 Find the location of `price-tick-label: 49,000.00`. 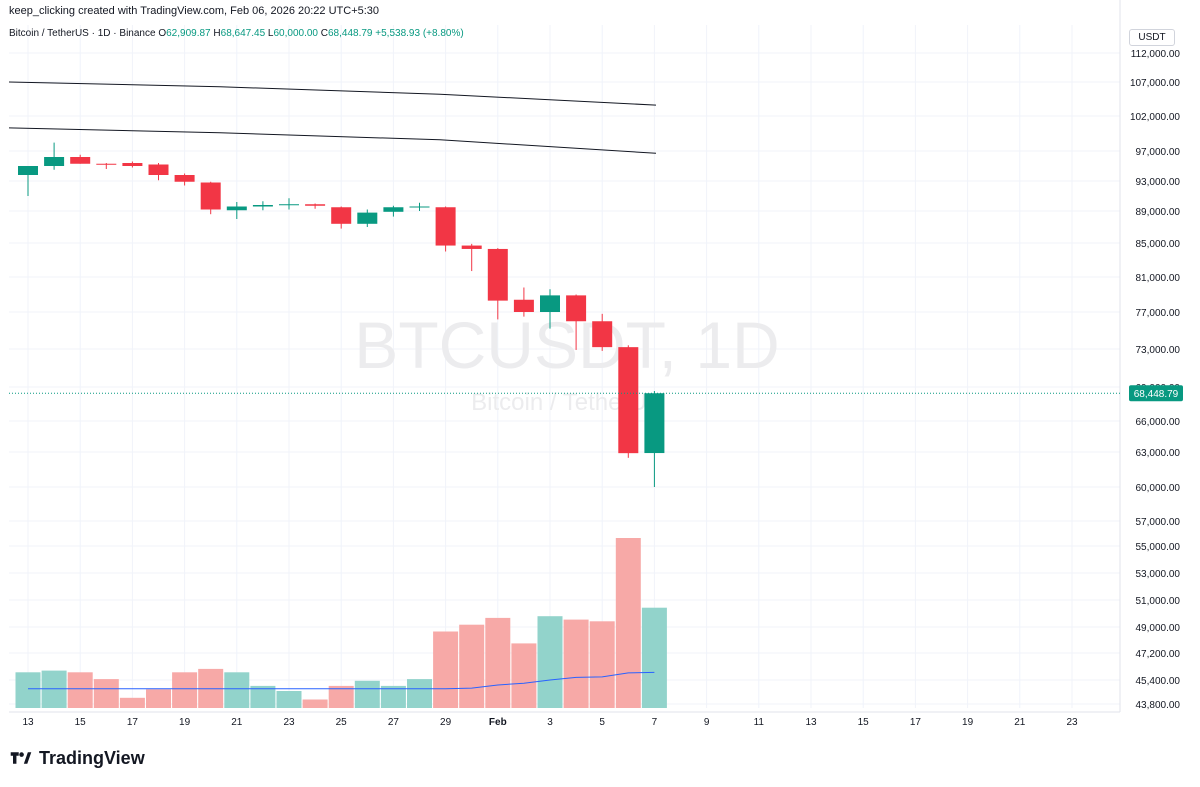

price-tick-label: 49,000.00 is located at coordinates (1158, 628).